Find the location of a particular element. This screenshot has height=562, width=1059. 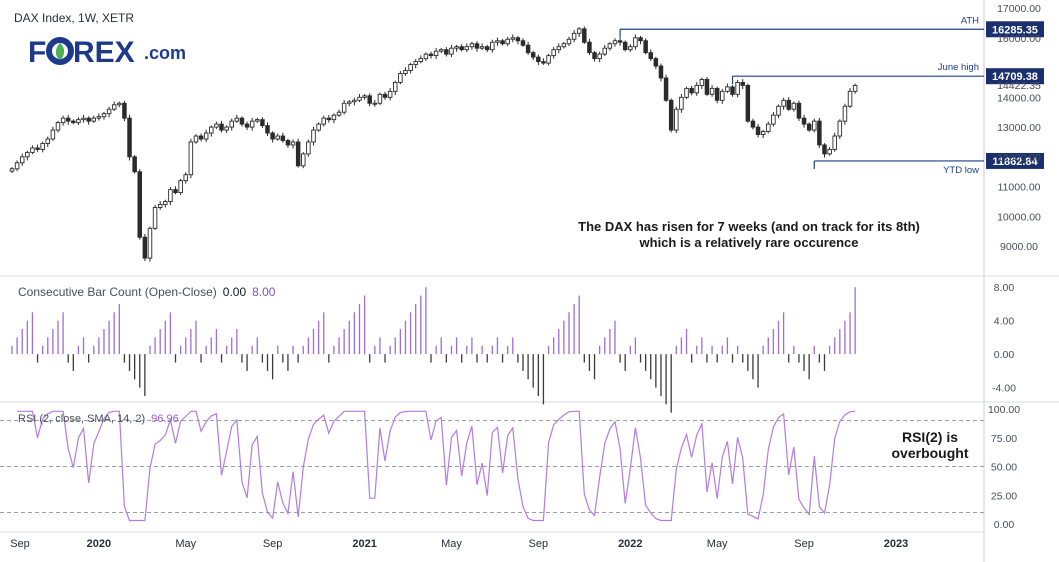

count-tick: 4.00 is located at coordinates (1004, 322).